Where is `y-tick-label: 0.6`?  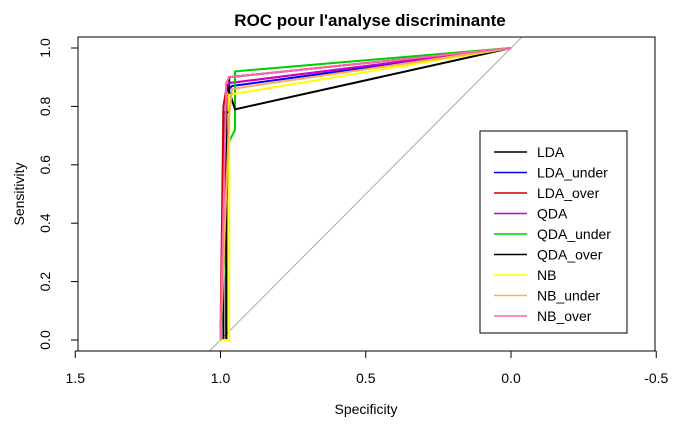
y-tick-label: 0.6 is located at coordinates (45, 165).